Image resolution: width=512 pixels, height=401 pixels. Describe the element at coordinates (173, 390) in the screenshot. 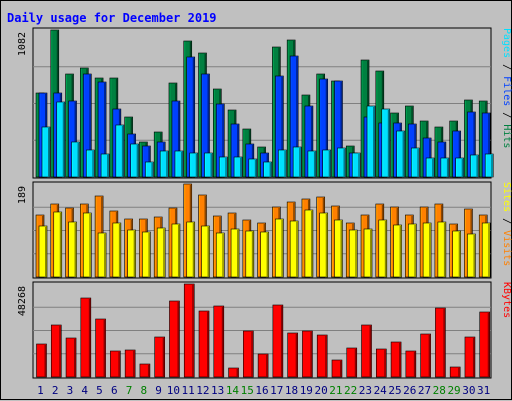

I see `x-tick-label-10: 10` at that location.